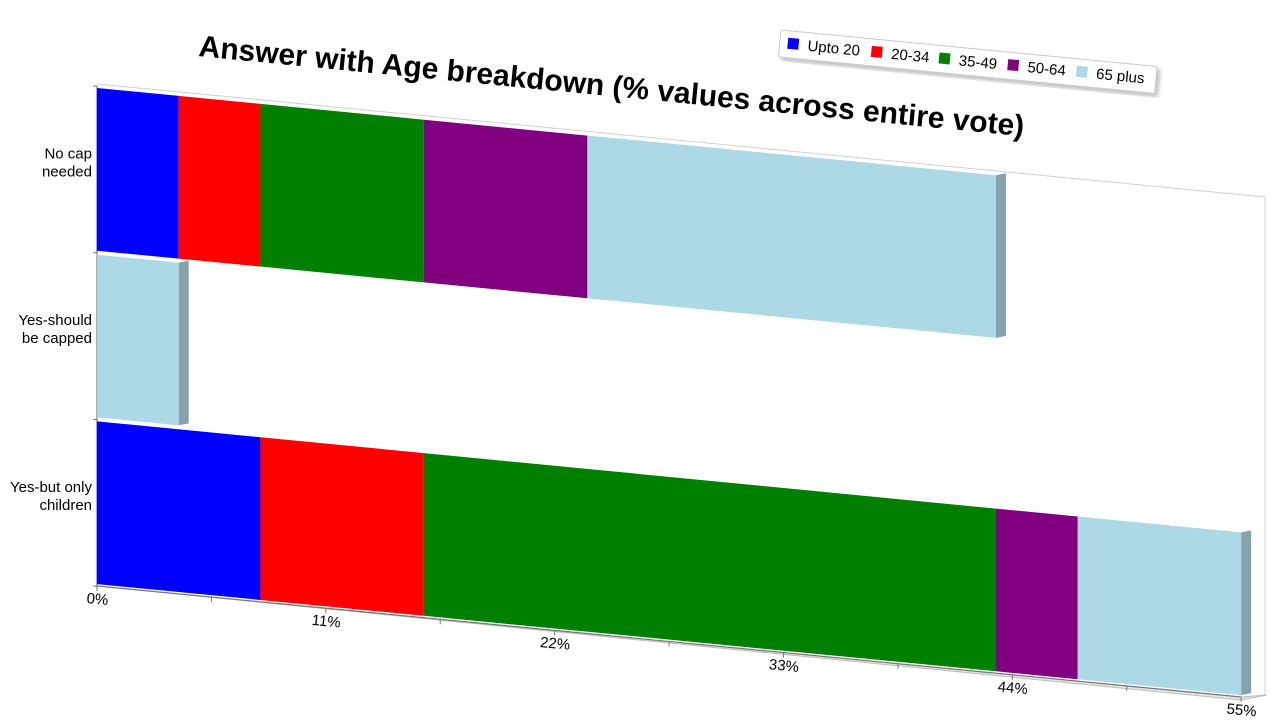 The height and width of the screenshot is (720, 1280). Describe the element at coordinates (910, 56) in the screenshot. I see `legend-label: 20-34` at that location.